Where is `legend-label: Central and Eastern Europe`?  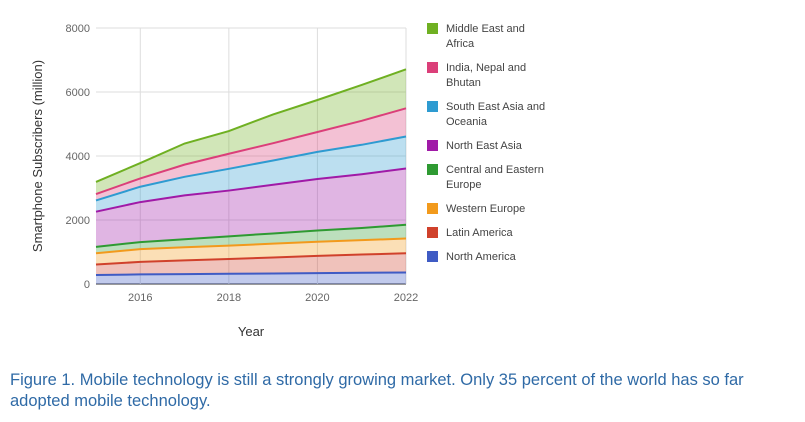 legend-label: Central and Eastern Europe is located at coordinates (495, 177).